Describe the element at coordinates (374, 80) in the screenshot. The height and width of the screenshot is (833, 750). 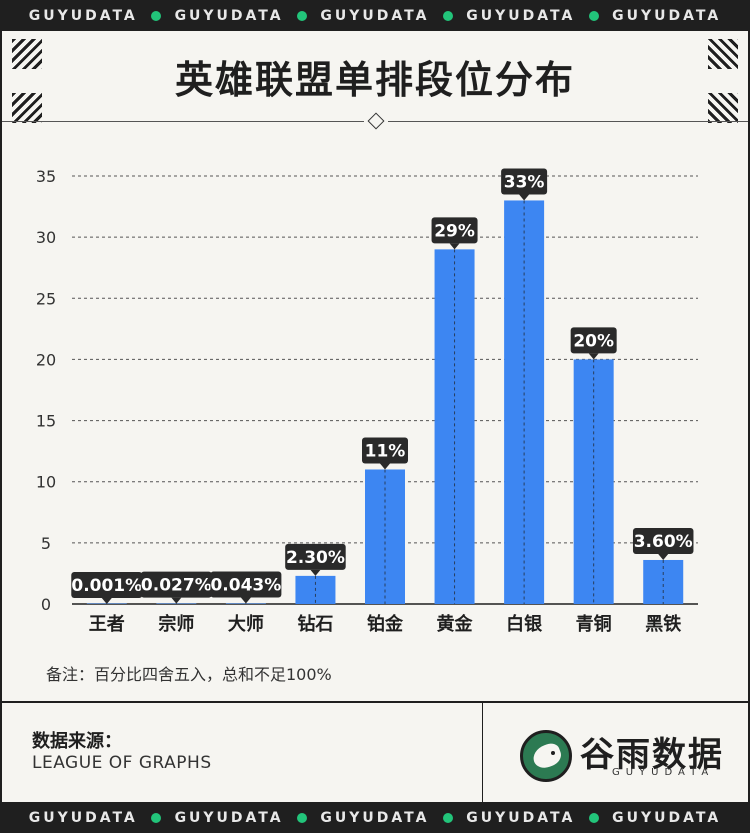
I see `chart-title: 英雄联盟单排段位分布` at that location.